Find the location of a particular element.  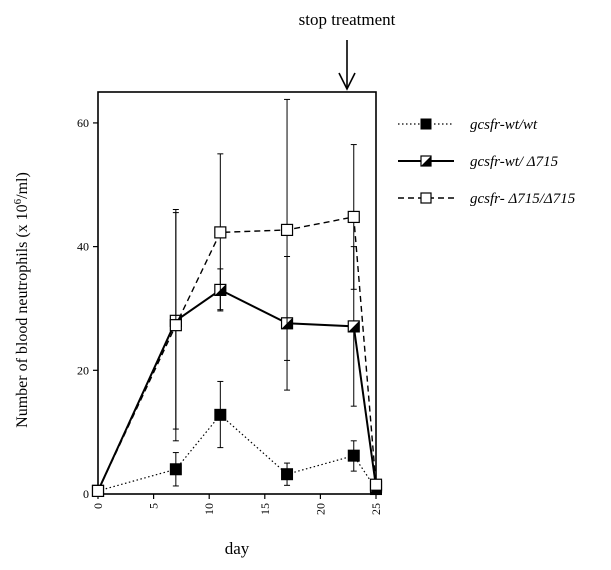

legend-item-wt-d715: gcsfr-wt/ Δ715 is located at coordinates (478, 162).